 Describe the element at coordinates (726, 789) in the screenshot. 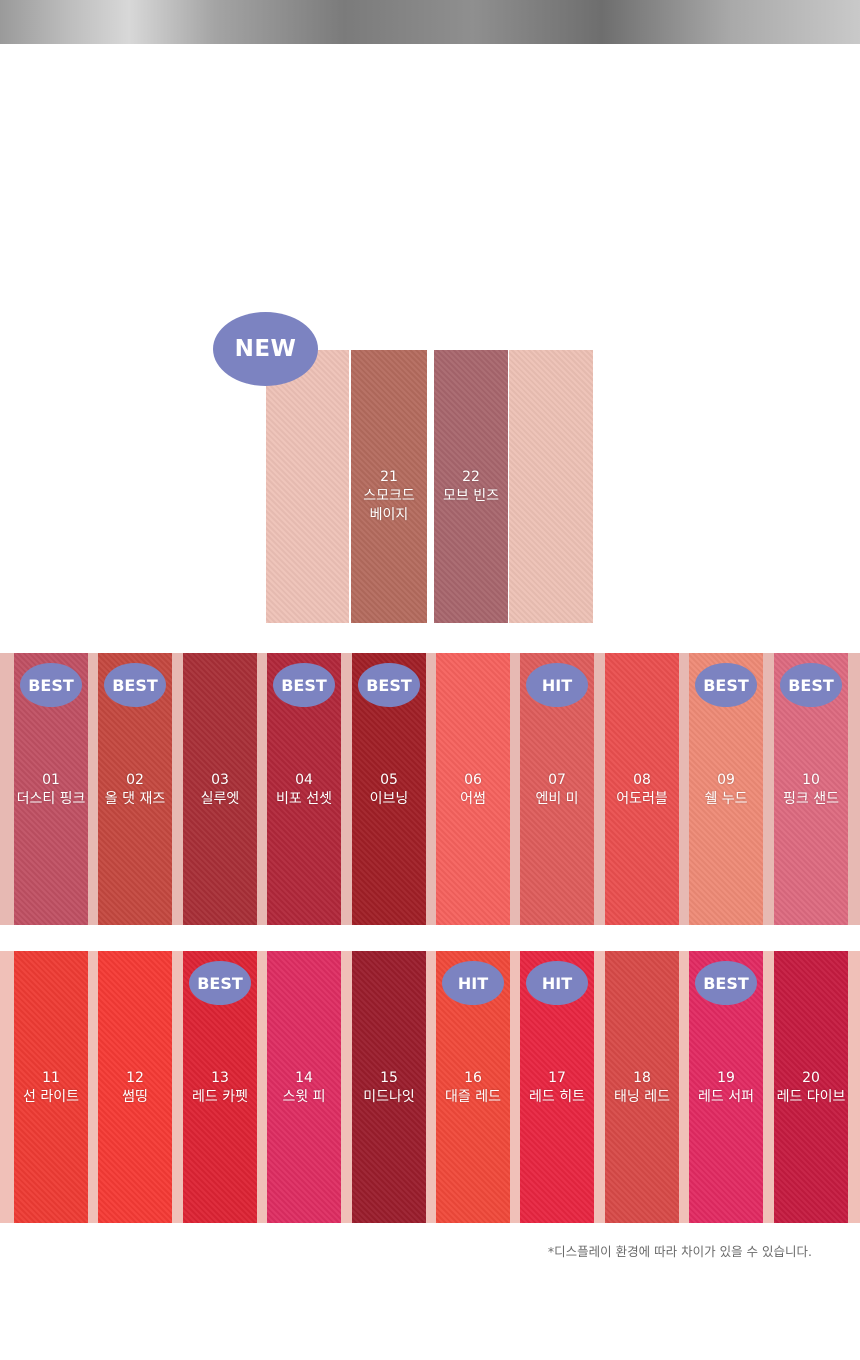

I see `color-swatch: BEST 09 쉘 누드` at that location.